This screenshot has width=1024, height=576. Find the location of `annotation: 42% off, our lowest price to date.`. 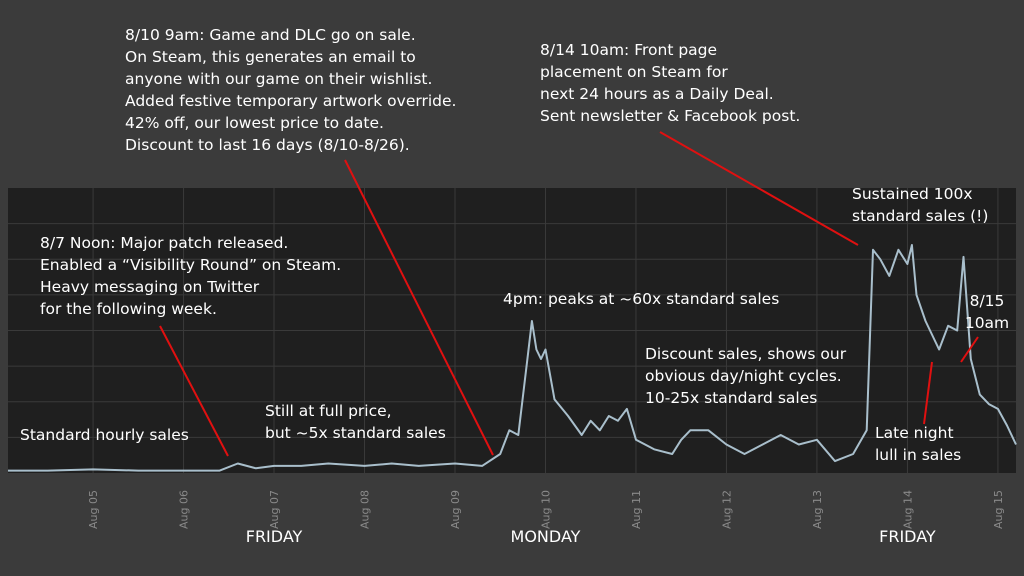

annotation: 42% off, our lowest price to date. is located at coordinates (254, 123).